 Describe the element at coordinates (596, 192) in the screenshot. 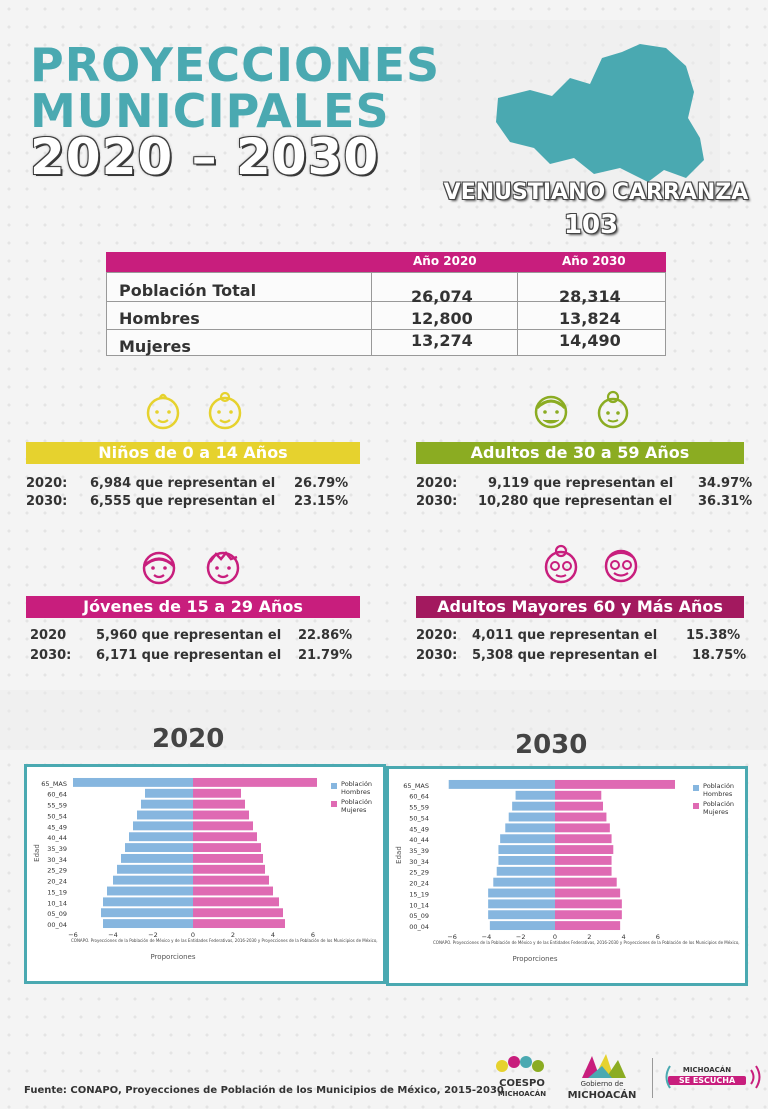

I see `municipality-name: VENUSTIANO CARRANZA` at that location.